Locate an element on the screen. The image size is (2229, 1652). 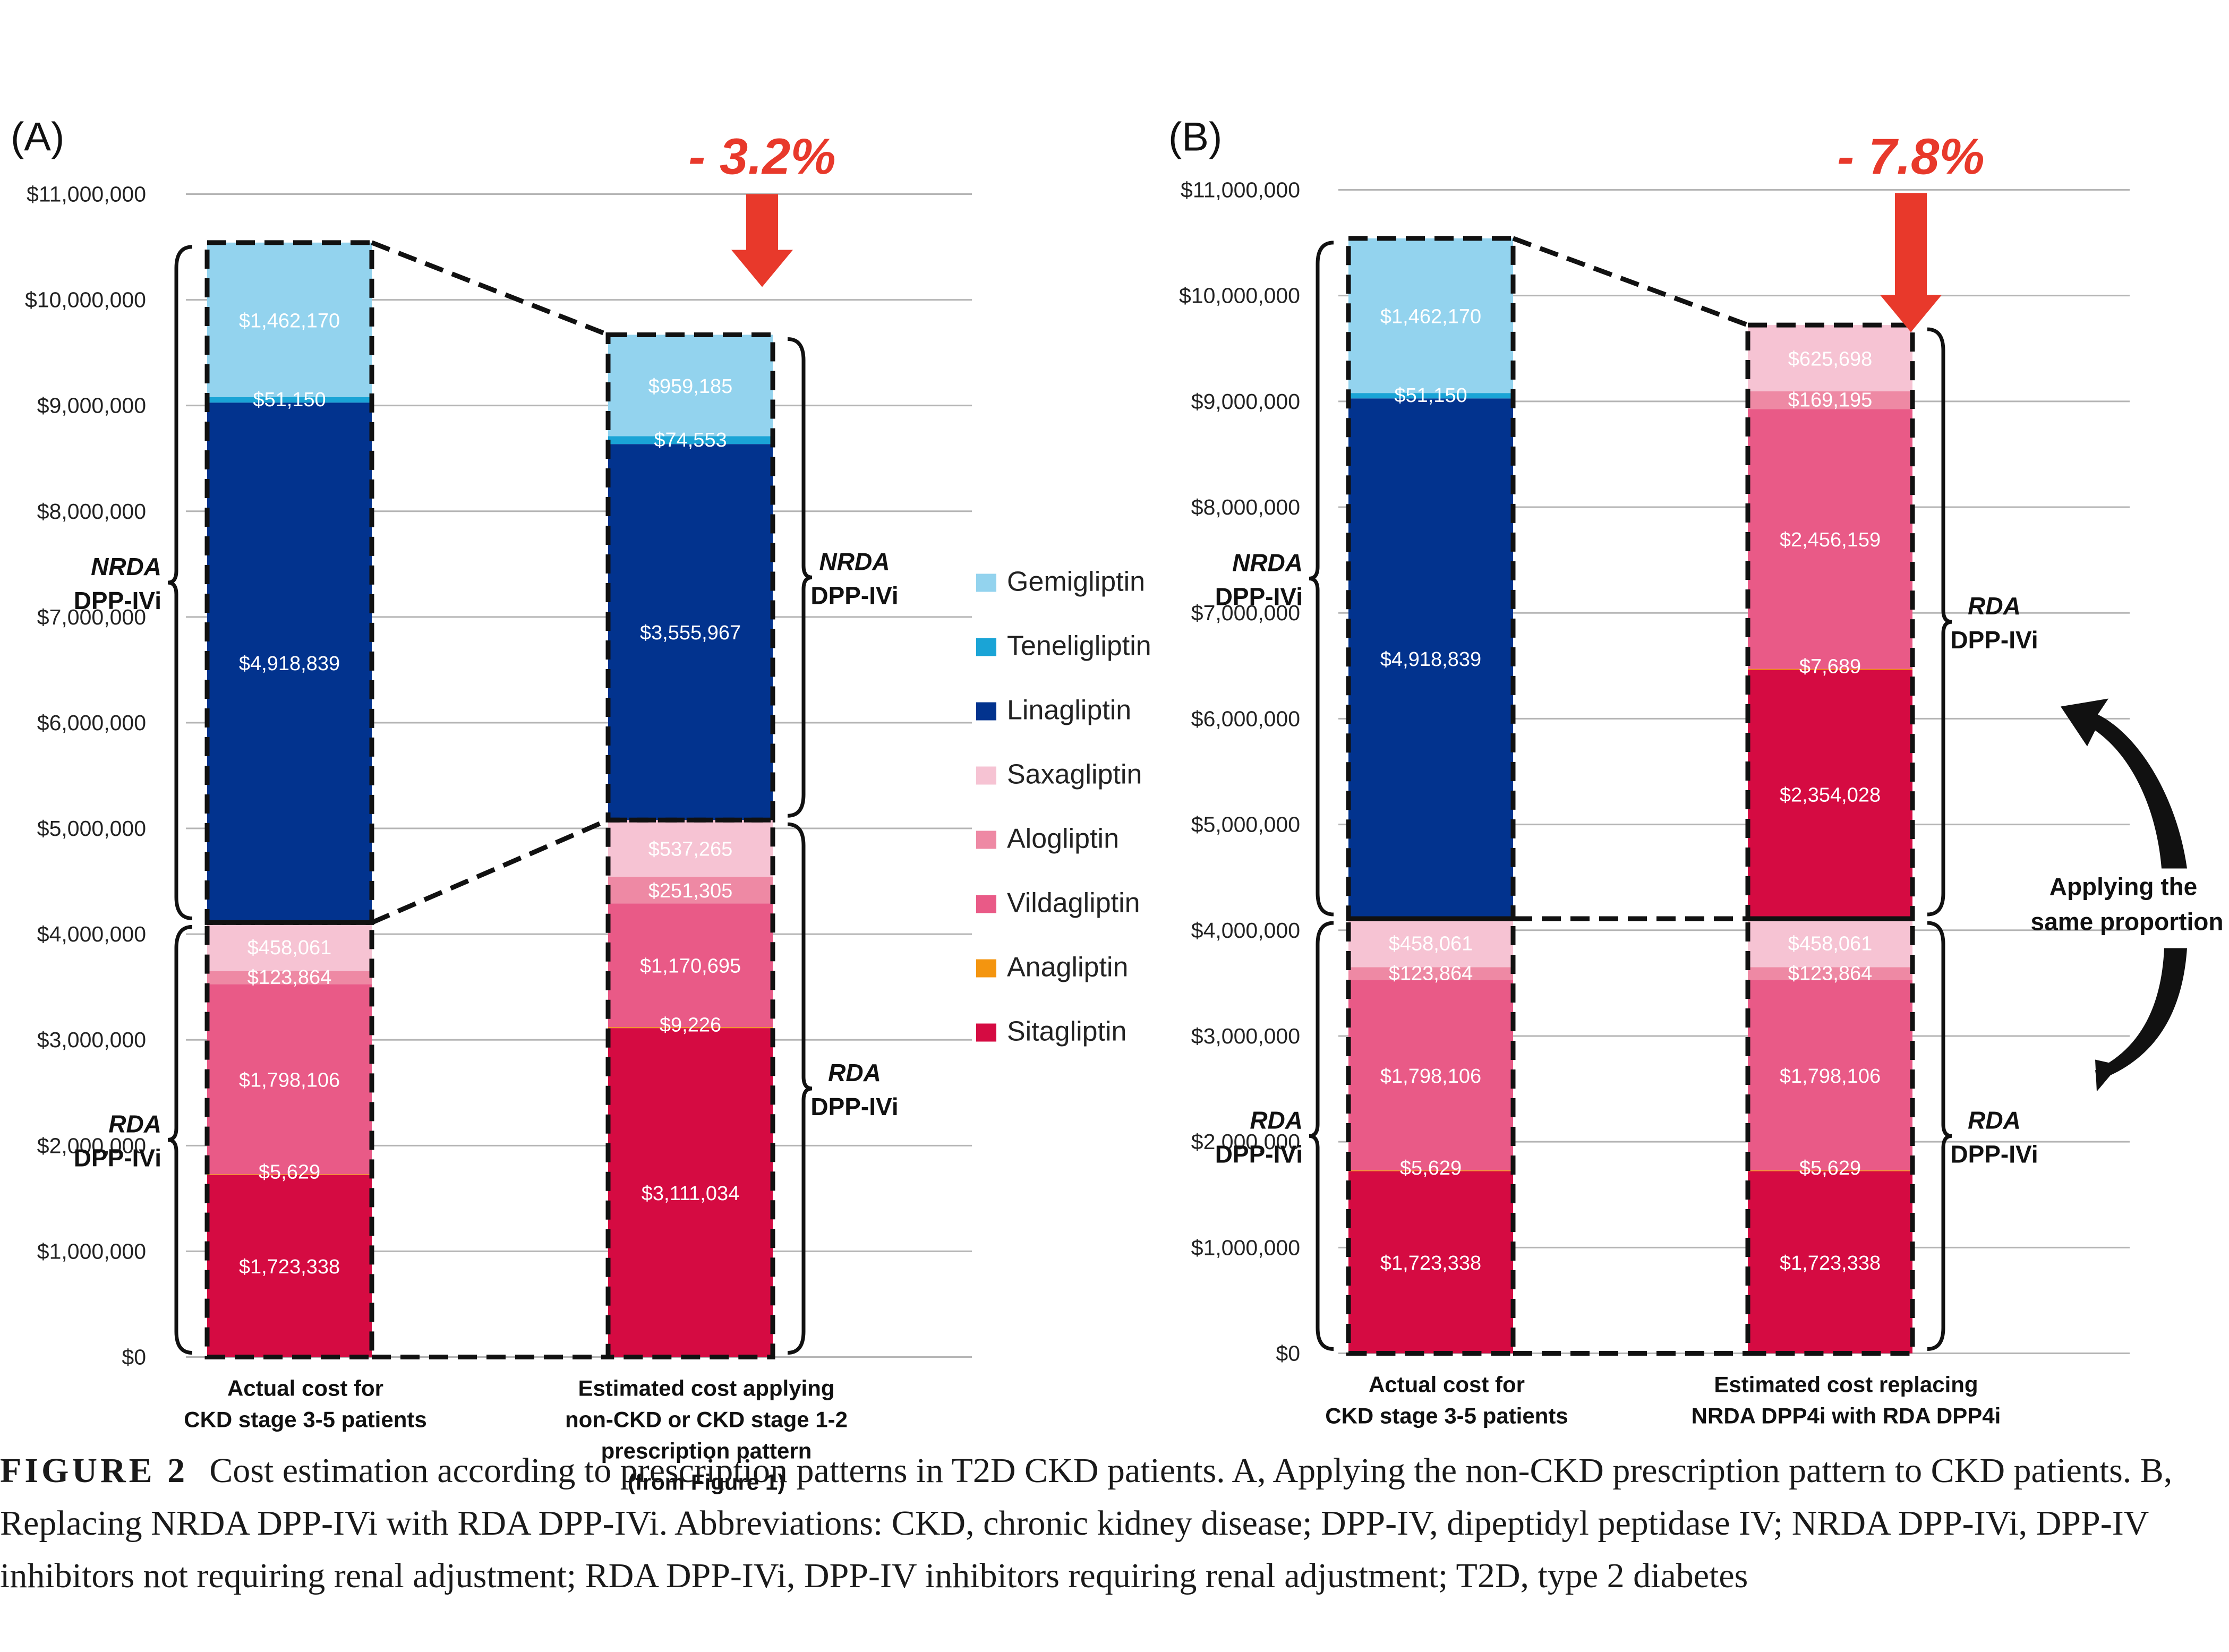
data-label: $251,305 is located at coordinates (690, 891).